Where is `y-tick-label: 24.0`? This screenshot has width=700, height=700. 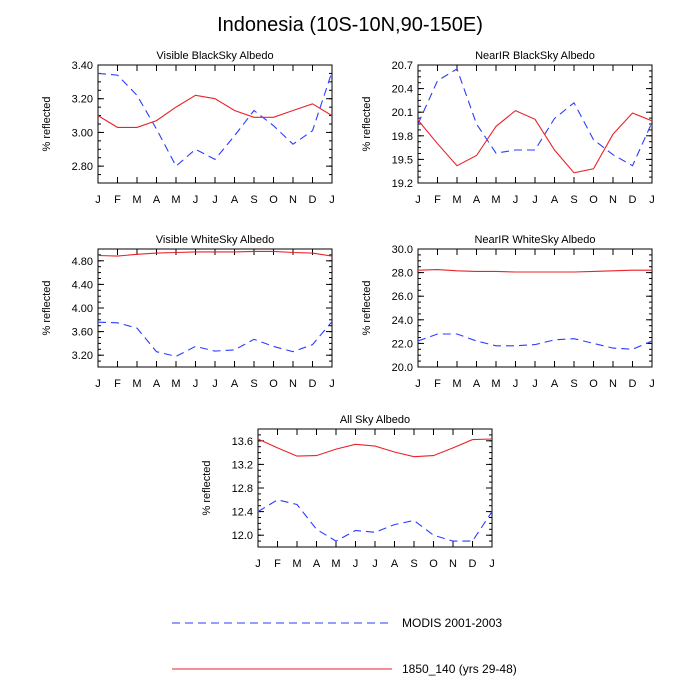 y-tick-label: 24.0 is located at coordinates (402, 321).